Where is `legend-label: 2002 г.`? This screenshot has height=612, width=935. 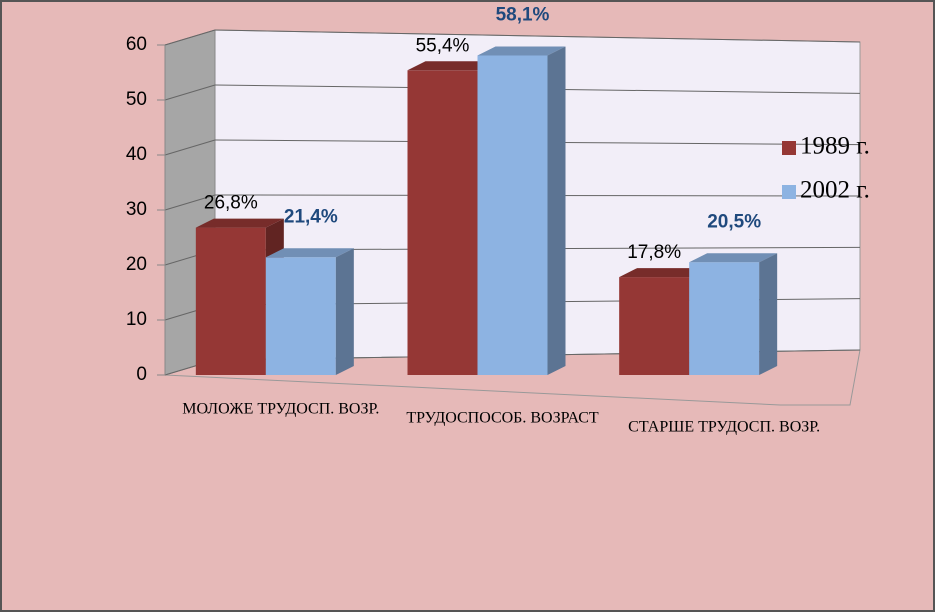 legend-label: 2002 г. is located at coordinates (835, 190).